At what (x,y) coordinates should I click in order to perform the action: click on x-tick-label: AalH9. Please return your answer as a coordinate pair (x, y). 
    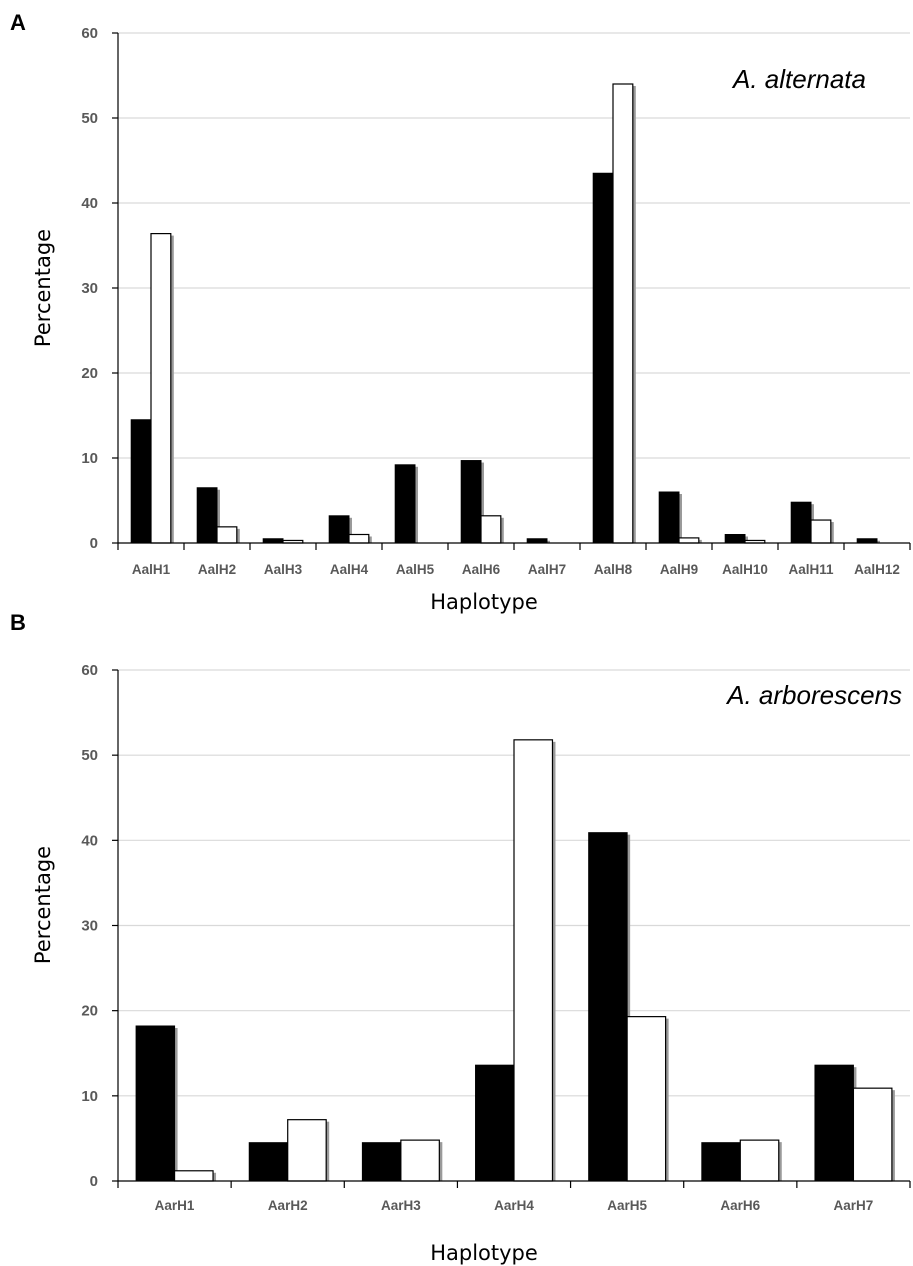
    Looking at the image, I should click on (679, 569).